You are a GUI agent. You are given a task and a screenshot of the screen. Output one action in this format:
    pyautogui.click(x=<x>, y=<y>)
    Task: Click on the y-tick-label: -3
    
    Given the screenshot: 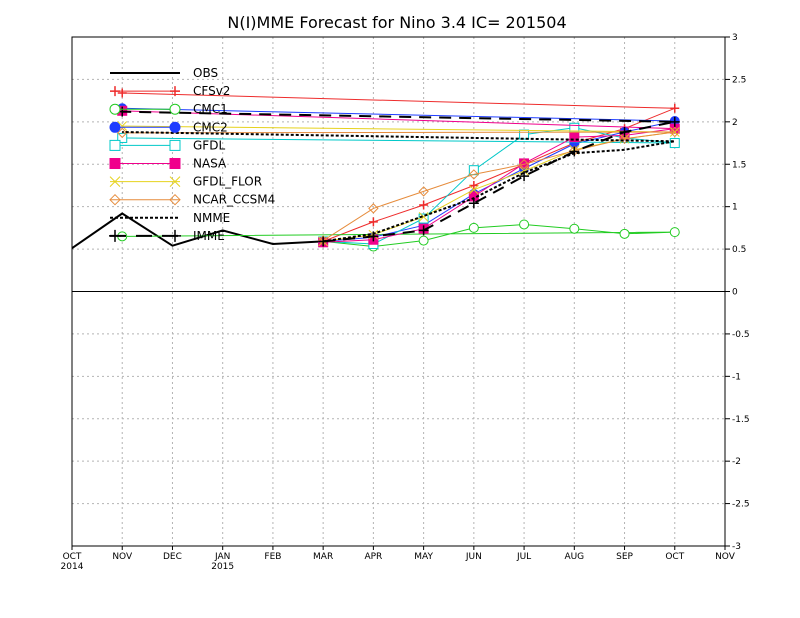 What is the action you would take?
    pyautogui.click(x=736, y=547)
    